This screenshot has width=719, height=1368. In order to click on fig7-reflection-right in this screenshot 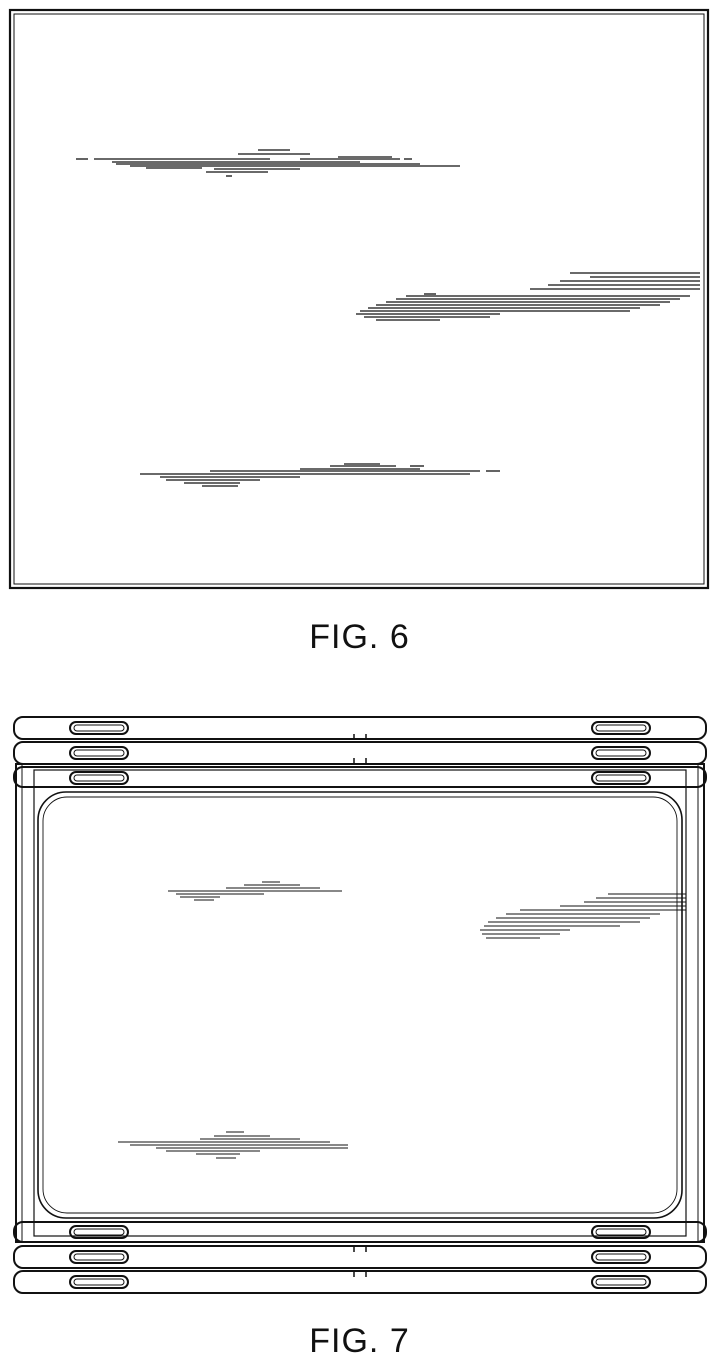, I will do `click(583, 916)`.